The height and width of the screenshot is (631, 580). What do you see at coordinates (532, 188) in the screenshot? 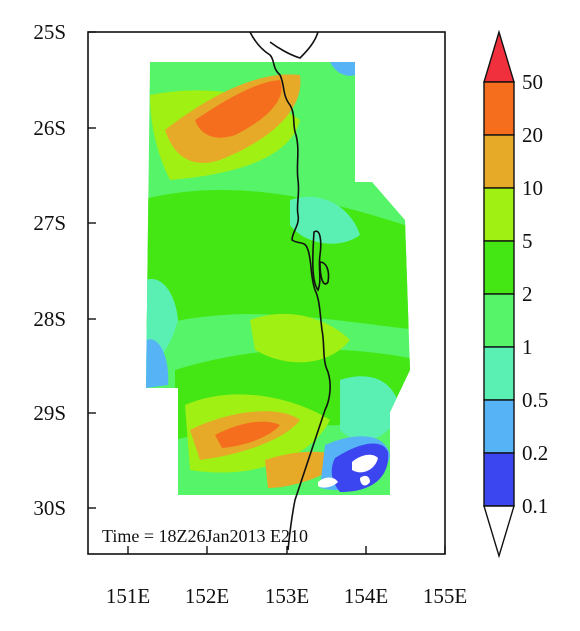
I see `colorbar-label-10: 10` at bounding box center [532, 188].